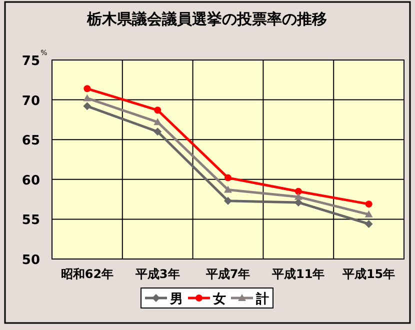  What do you see at coordinates (227, 274) in the screenshot?
I see `x-tick-label: 平成7年` at bounding box center [227, 274].